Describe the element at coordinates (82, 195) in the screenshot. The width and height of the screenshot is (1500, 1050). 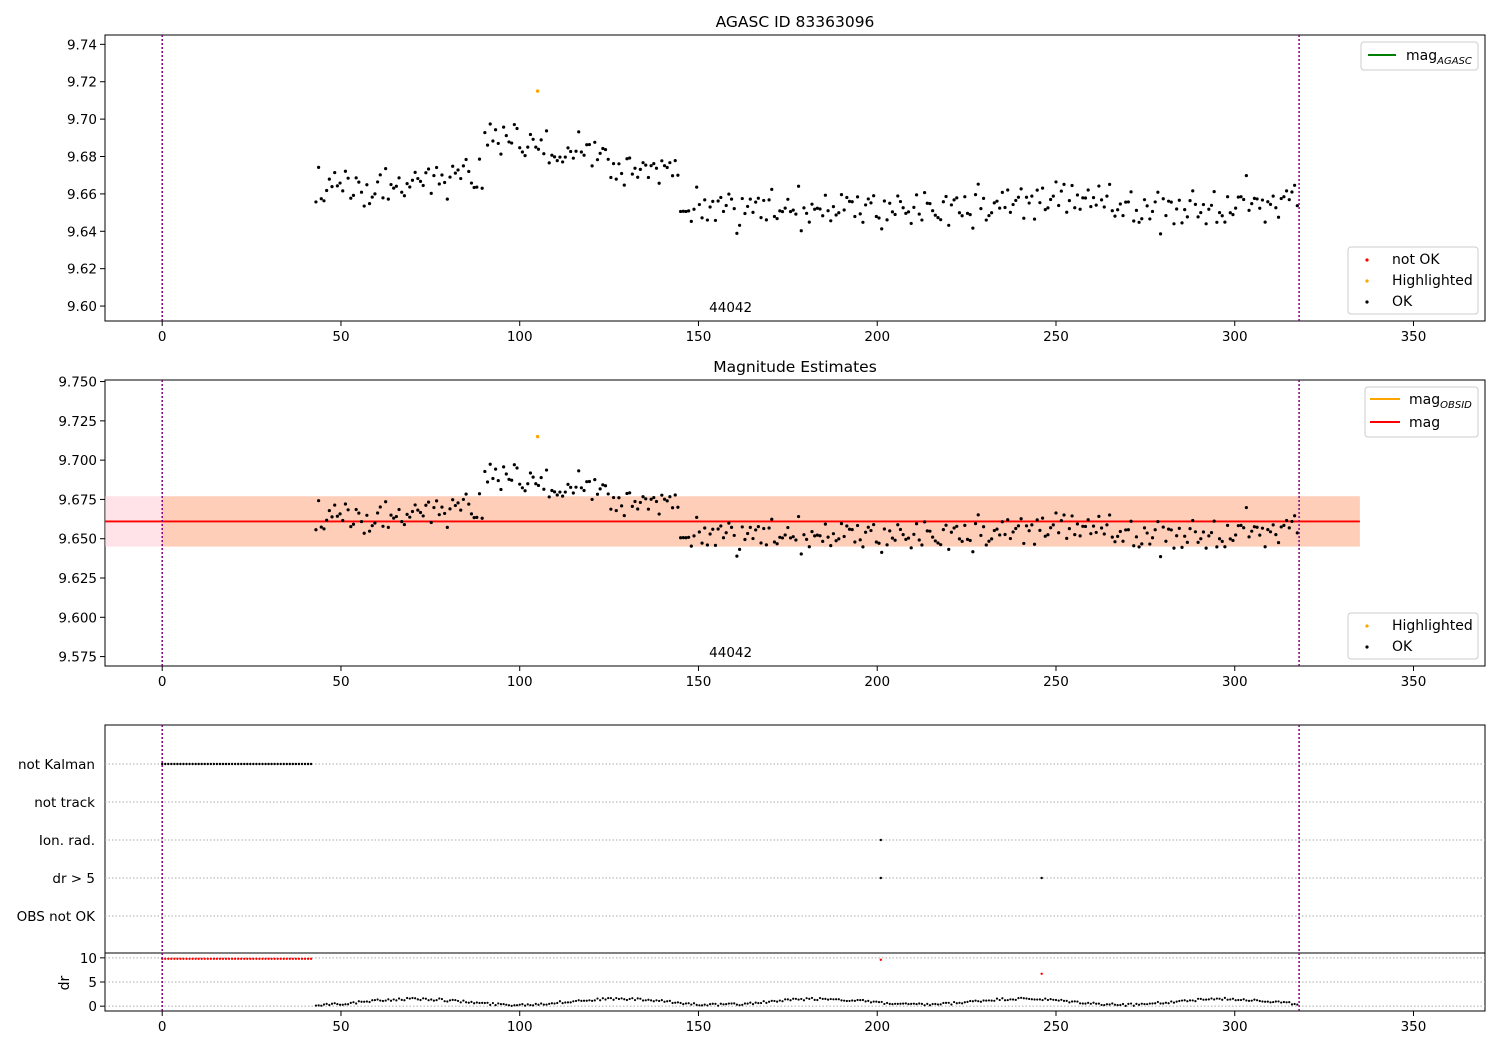
I see `y-tick-label: 9.66` at that location.